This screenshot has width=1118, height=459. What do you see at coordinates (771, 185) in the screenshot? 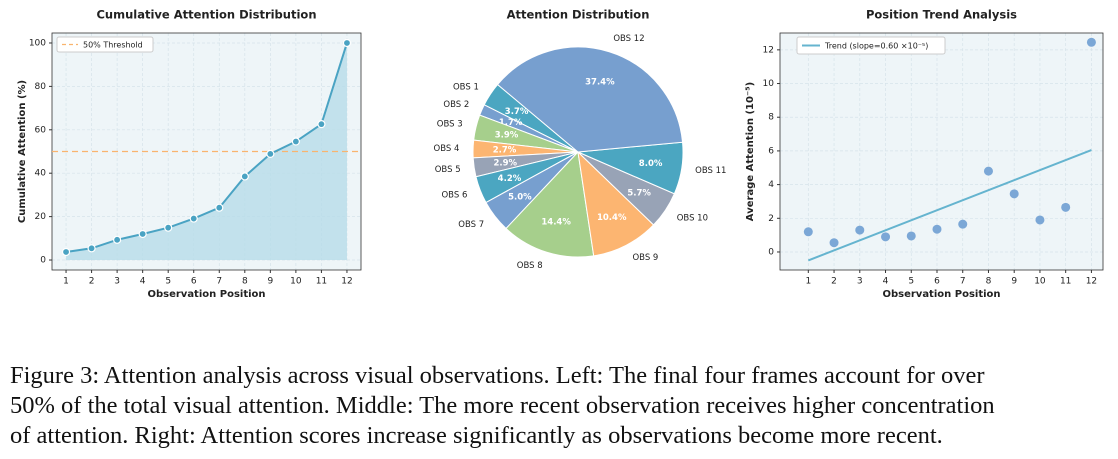
I see `y-tick-label: 4` at bounding box center [771, 185].